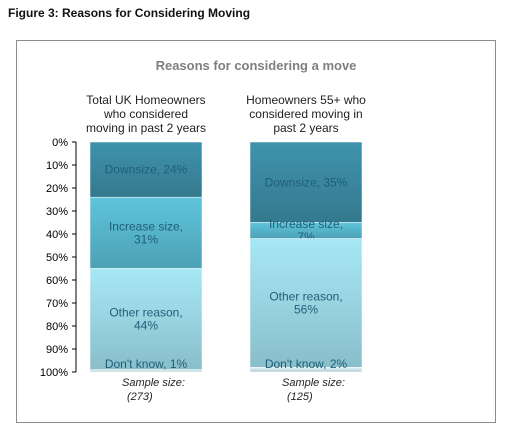 This screenshot has width=507, height=432. What do you see at coordinates (129, 13) in the screenshot?
I see `figure-title: Figure 3: Reasons for Considering Moving` at bounding box center [129, 13].